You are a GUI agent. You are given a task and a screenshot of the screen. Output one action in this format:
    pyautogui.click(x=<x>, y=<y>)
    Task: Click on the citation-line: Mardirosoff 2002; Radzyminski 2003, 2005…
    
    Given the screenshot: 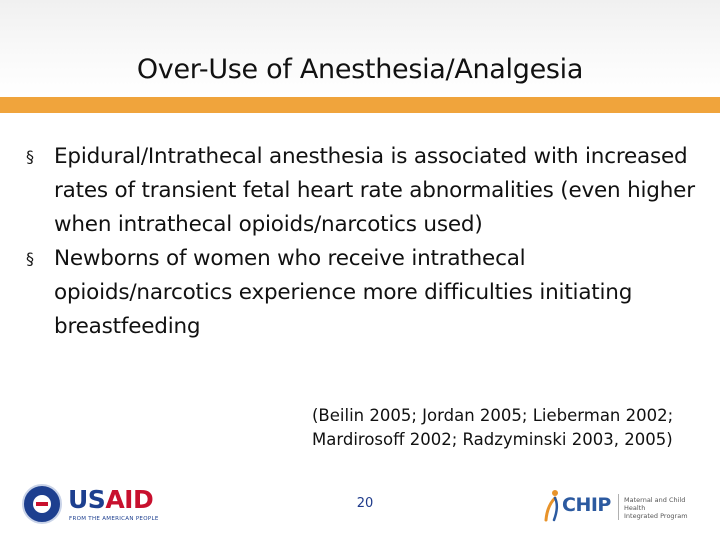 What is the action you would take?
    pyautogui.click(x=492, y=439)
    